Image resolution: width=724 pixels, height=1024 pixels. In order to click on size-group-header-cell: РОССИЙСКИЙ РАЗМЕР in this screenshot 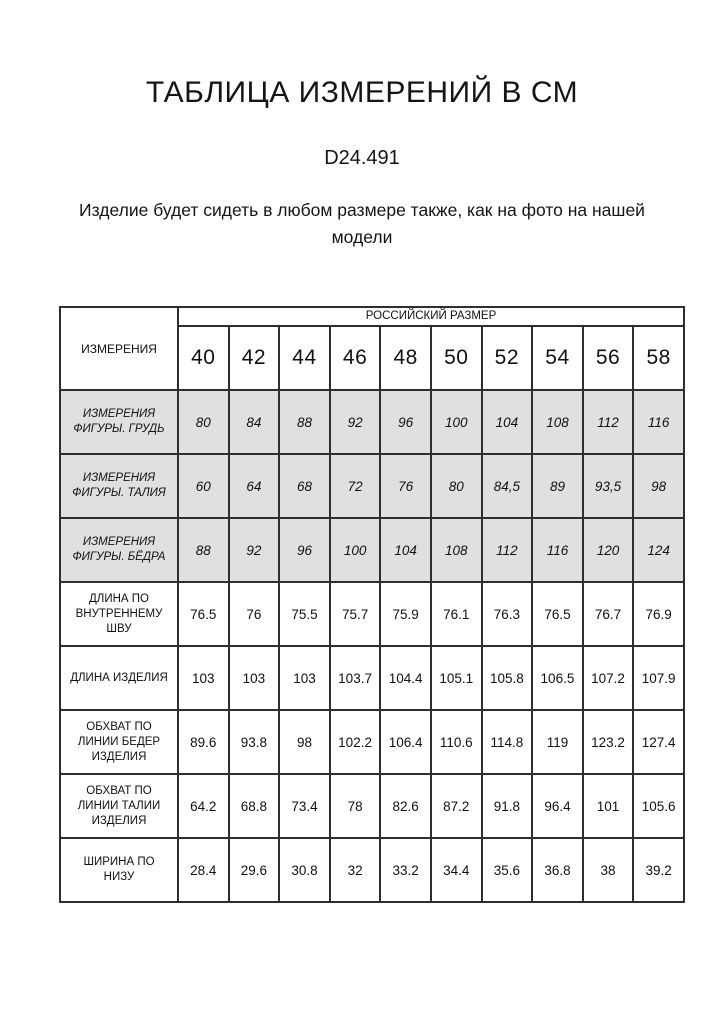, I will do `click(431, 316)`.